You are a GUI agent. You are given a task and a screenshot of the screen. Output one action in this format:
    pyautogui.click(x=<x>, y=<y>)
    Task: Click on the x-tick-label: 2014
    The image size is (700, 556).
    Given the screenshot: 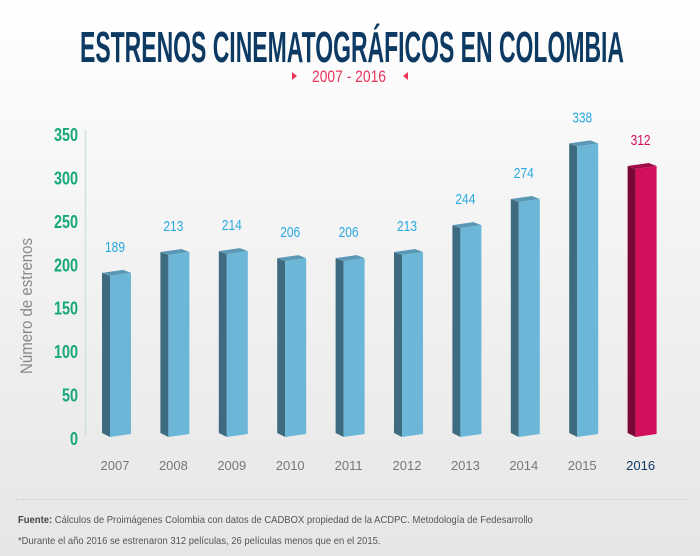 What is the action you would take?
    pyautogui.click(x=523, y=465)
    